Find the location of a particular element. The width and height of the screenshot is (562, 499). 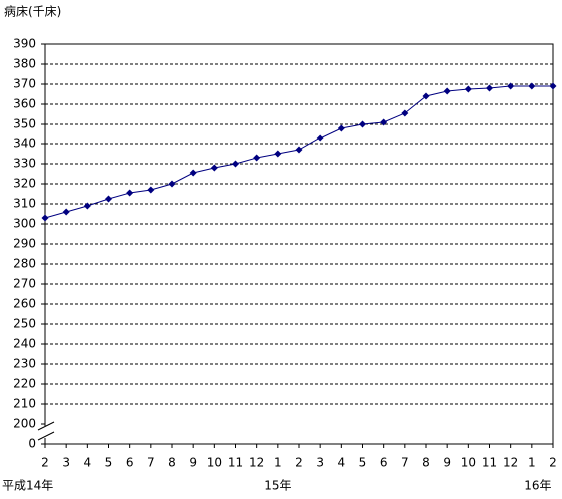

y-tick-label: 230 is located at coordinates (24, 364).